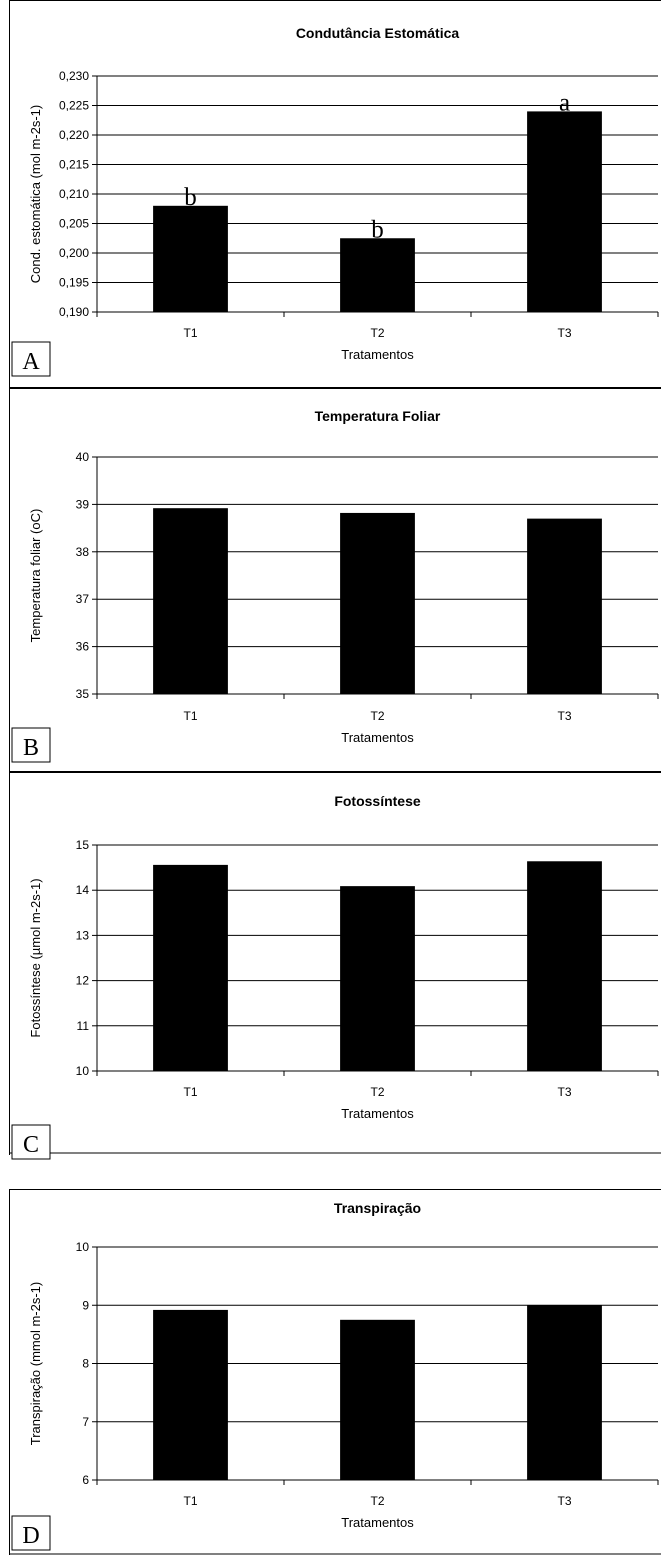 The height and width of the screenshot is (1555, 661). What do you see at coordinates (83, 935) in the screenshot?
I see `y-tick-label: 13` at bounding box center [83, 935].